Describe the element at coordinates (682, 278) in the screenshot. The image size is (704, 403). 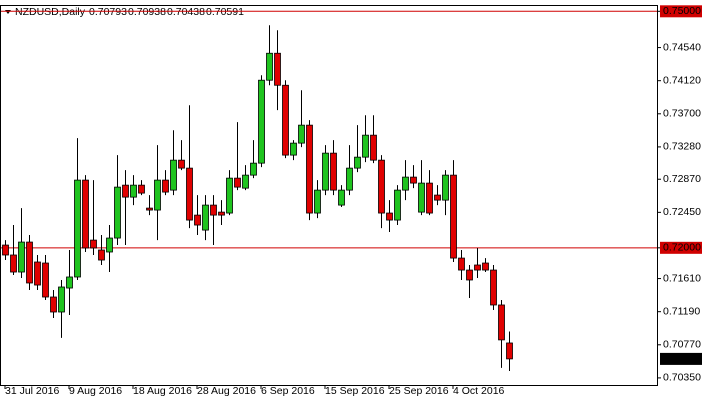
I see `y-tick-label: 0.71610` at that location.